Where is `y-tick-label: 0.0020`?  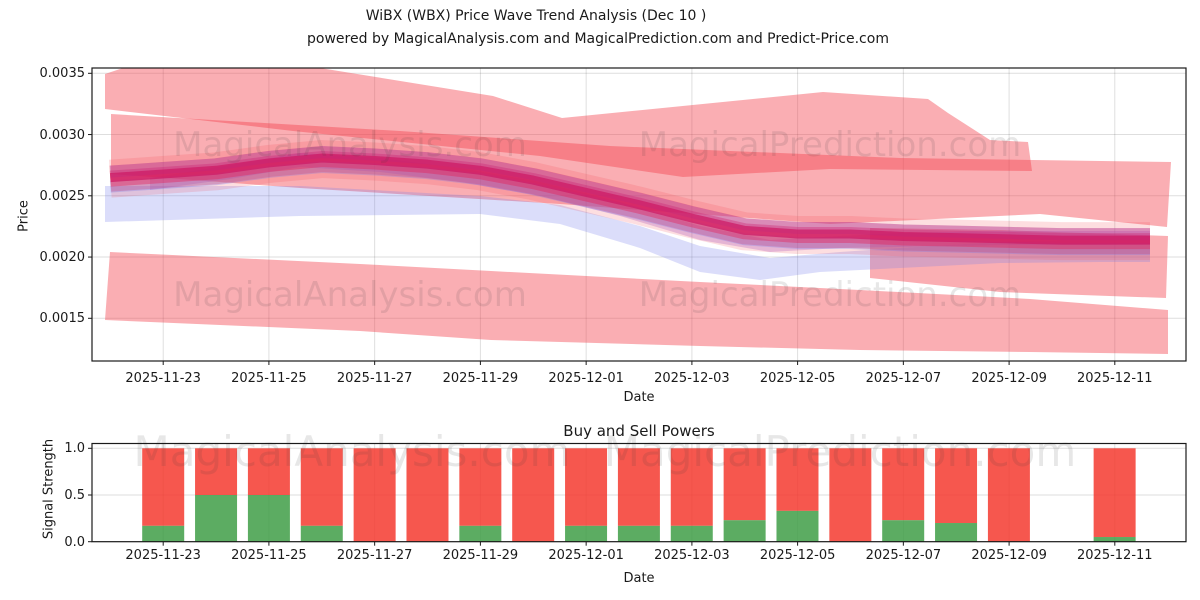 y-tick-label: 0.0020 is located at coordinates (62, 258).